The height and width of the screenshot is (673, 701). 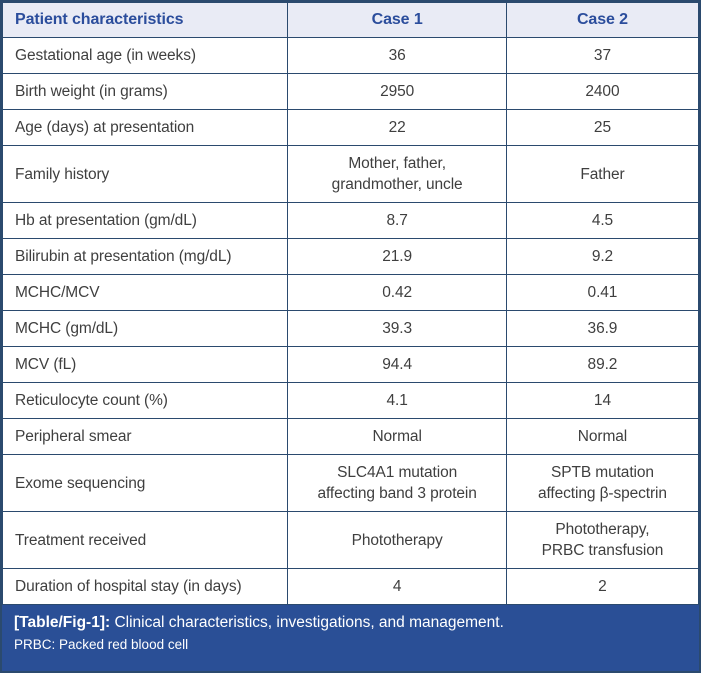 I want to click on caption-figure-label: [Table/Fig-1]:, so click(x=62, y=622).